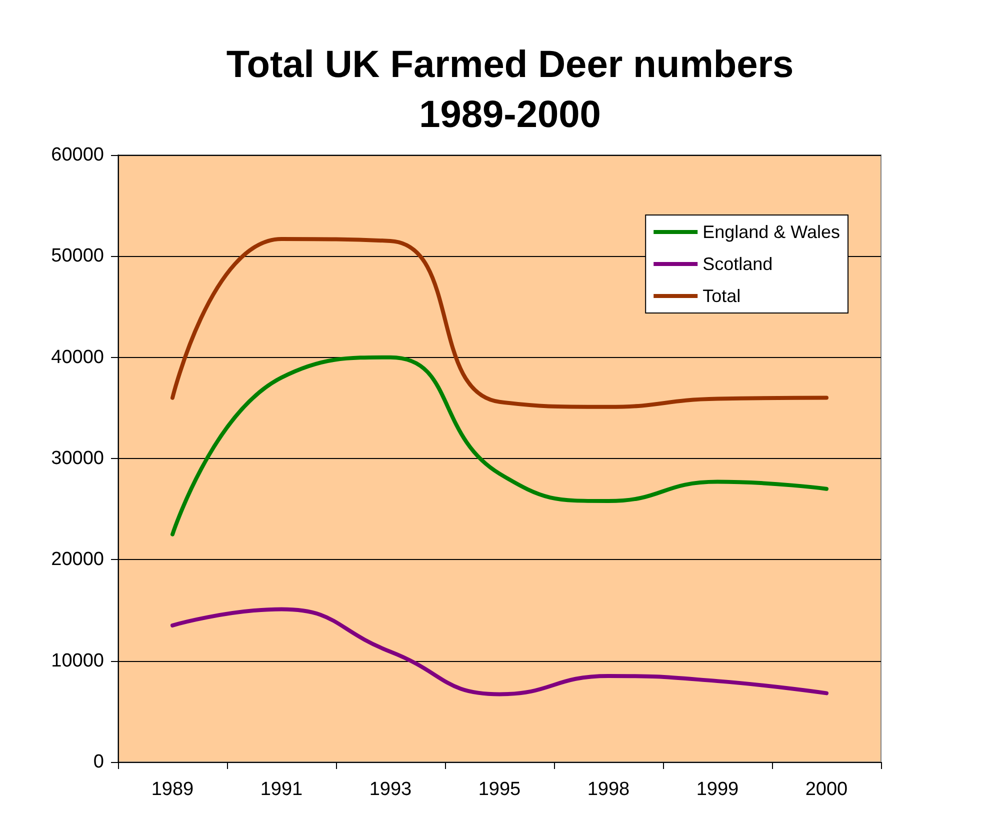 The image size is (988, 830). What do you see at coordinates (77, 458) in the screenshot?
I see `y-tick-label: 30000` at bounding box center [77, 458].